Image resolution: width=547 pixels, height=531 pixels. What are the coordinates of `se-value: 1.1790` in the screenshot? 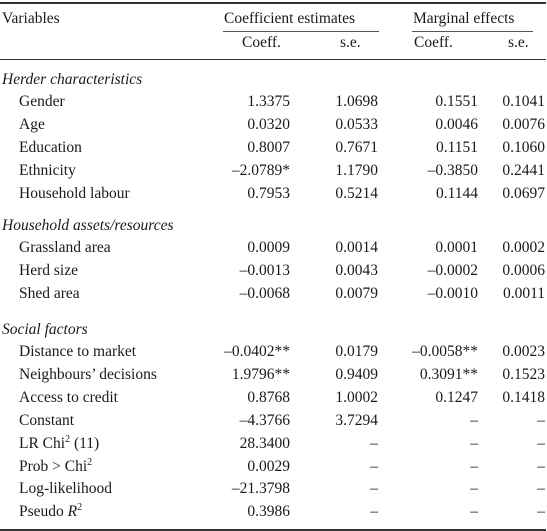 It's located at (356, 170).